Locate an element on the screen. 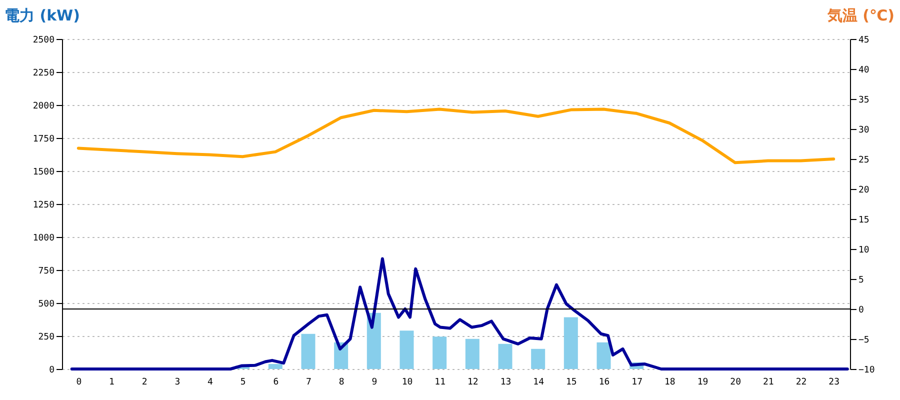 The image size is (900, 400). x-tick-label: 1 is located at coordinates (111, 383).